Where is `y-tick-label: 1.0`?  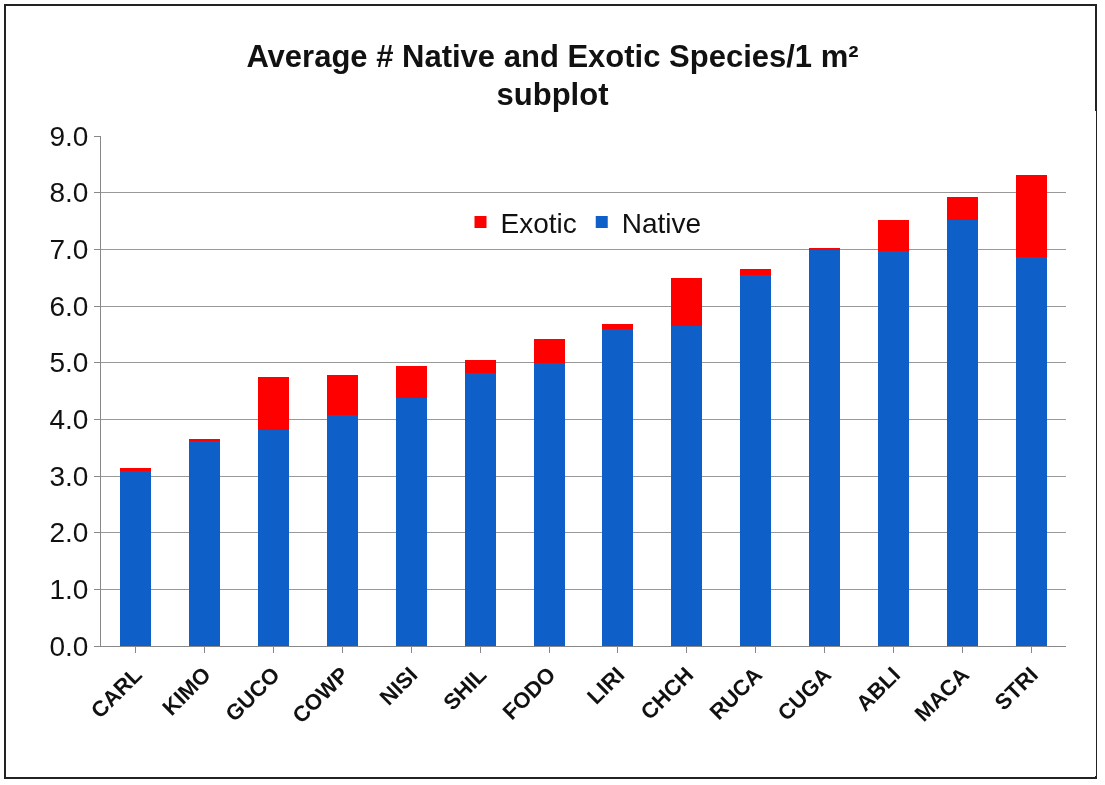
y-tick-label: 1.0 is located at coordinates (69, 590).